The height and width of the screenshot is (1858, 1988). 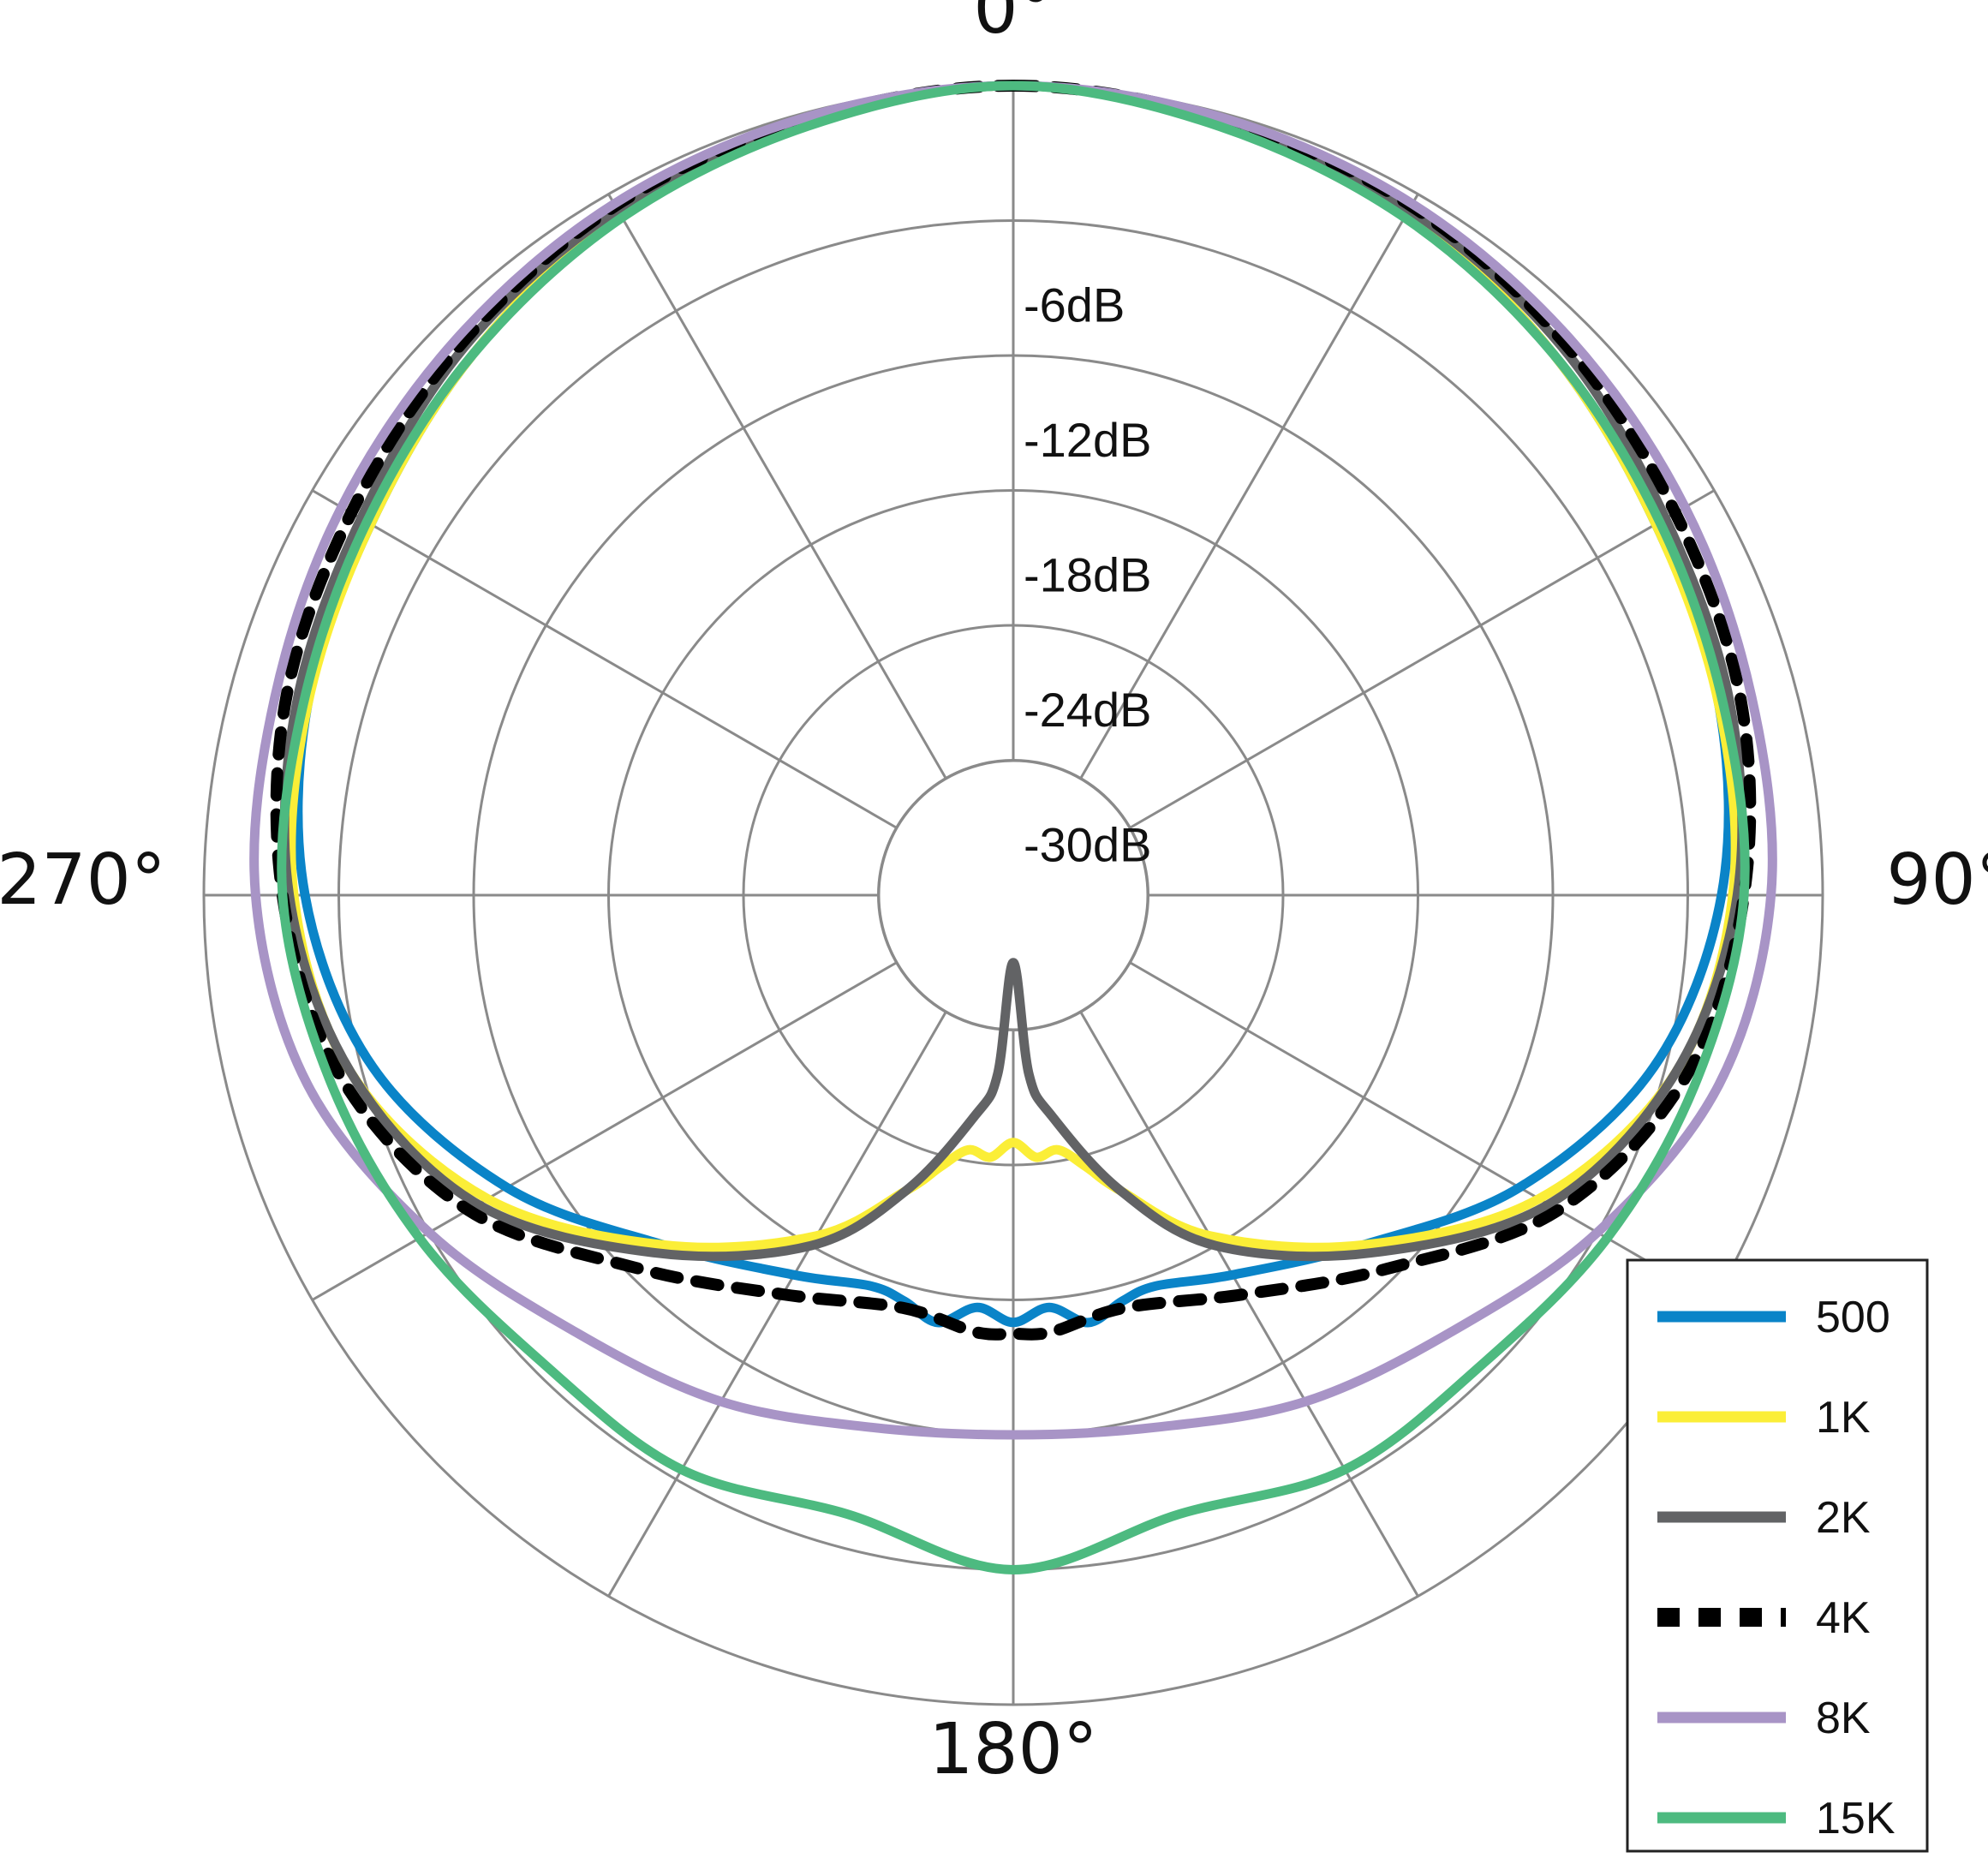 I want to click on angle-label-90: 90°, so click(x=1937, y=880).